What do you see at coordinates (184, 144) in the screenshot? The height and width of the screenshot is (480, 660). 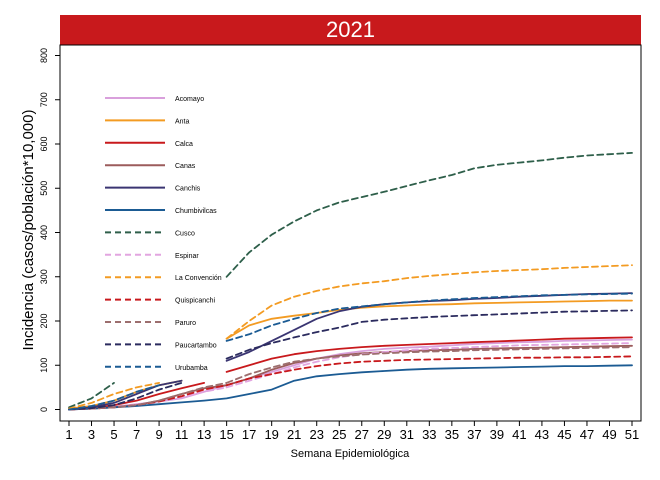 I see `legend-label: Calca` at bounding box center [184, 144].